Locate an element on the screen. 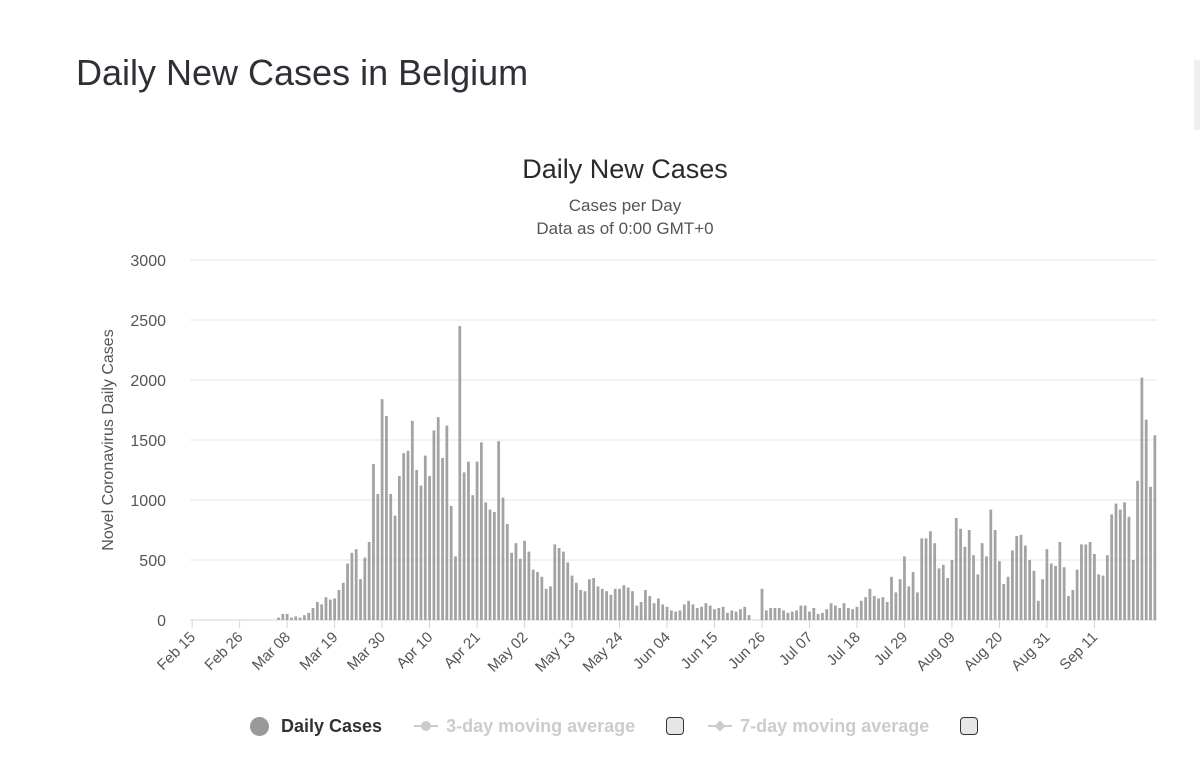 Image resolution: width=1200 pixels, height=780 pixels. legend-item-daily-cases: Daily Cases is located at coordinates (316, 726).